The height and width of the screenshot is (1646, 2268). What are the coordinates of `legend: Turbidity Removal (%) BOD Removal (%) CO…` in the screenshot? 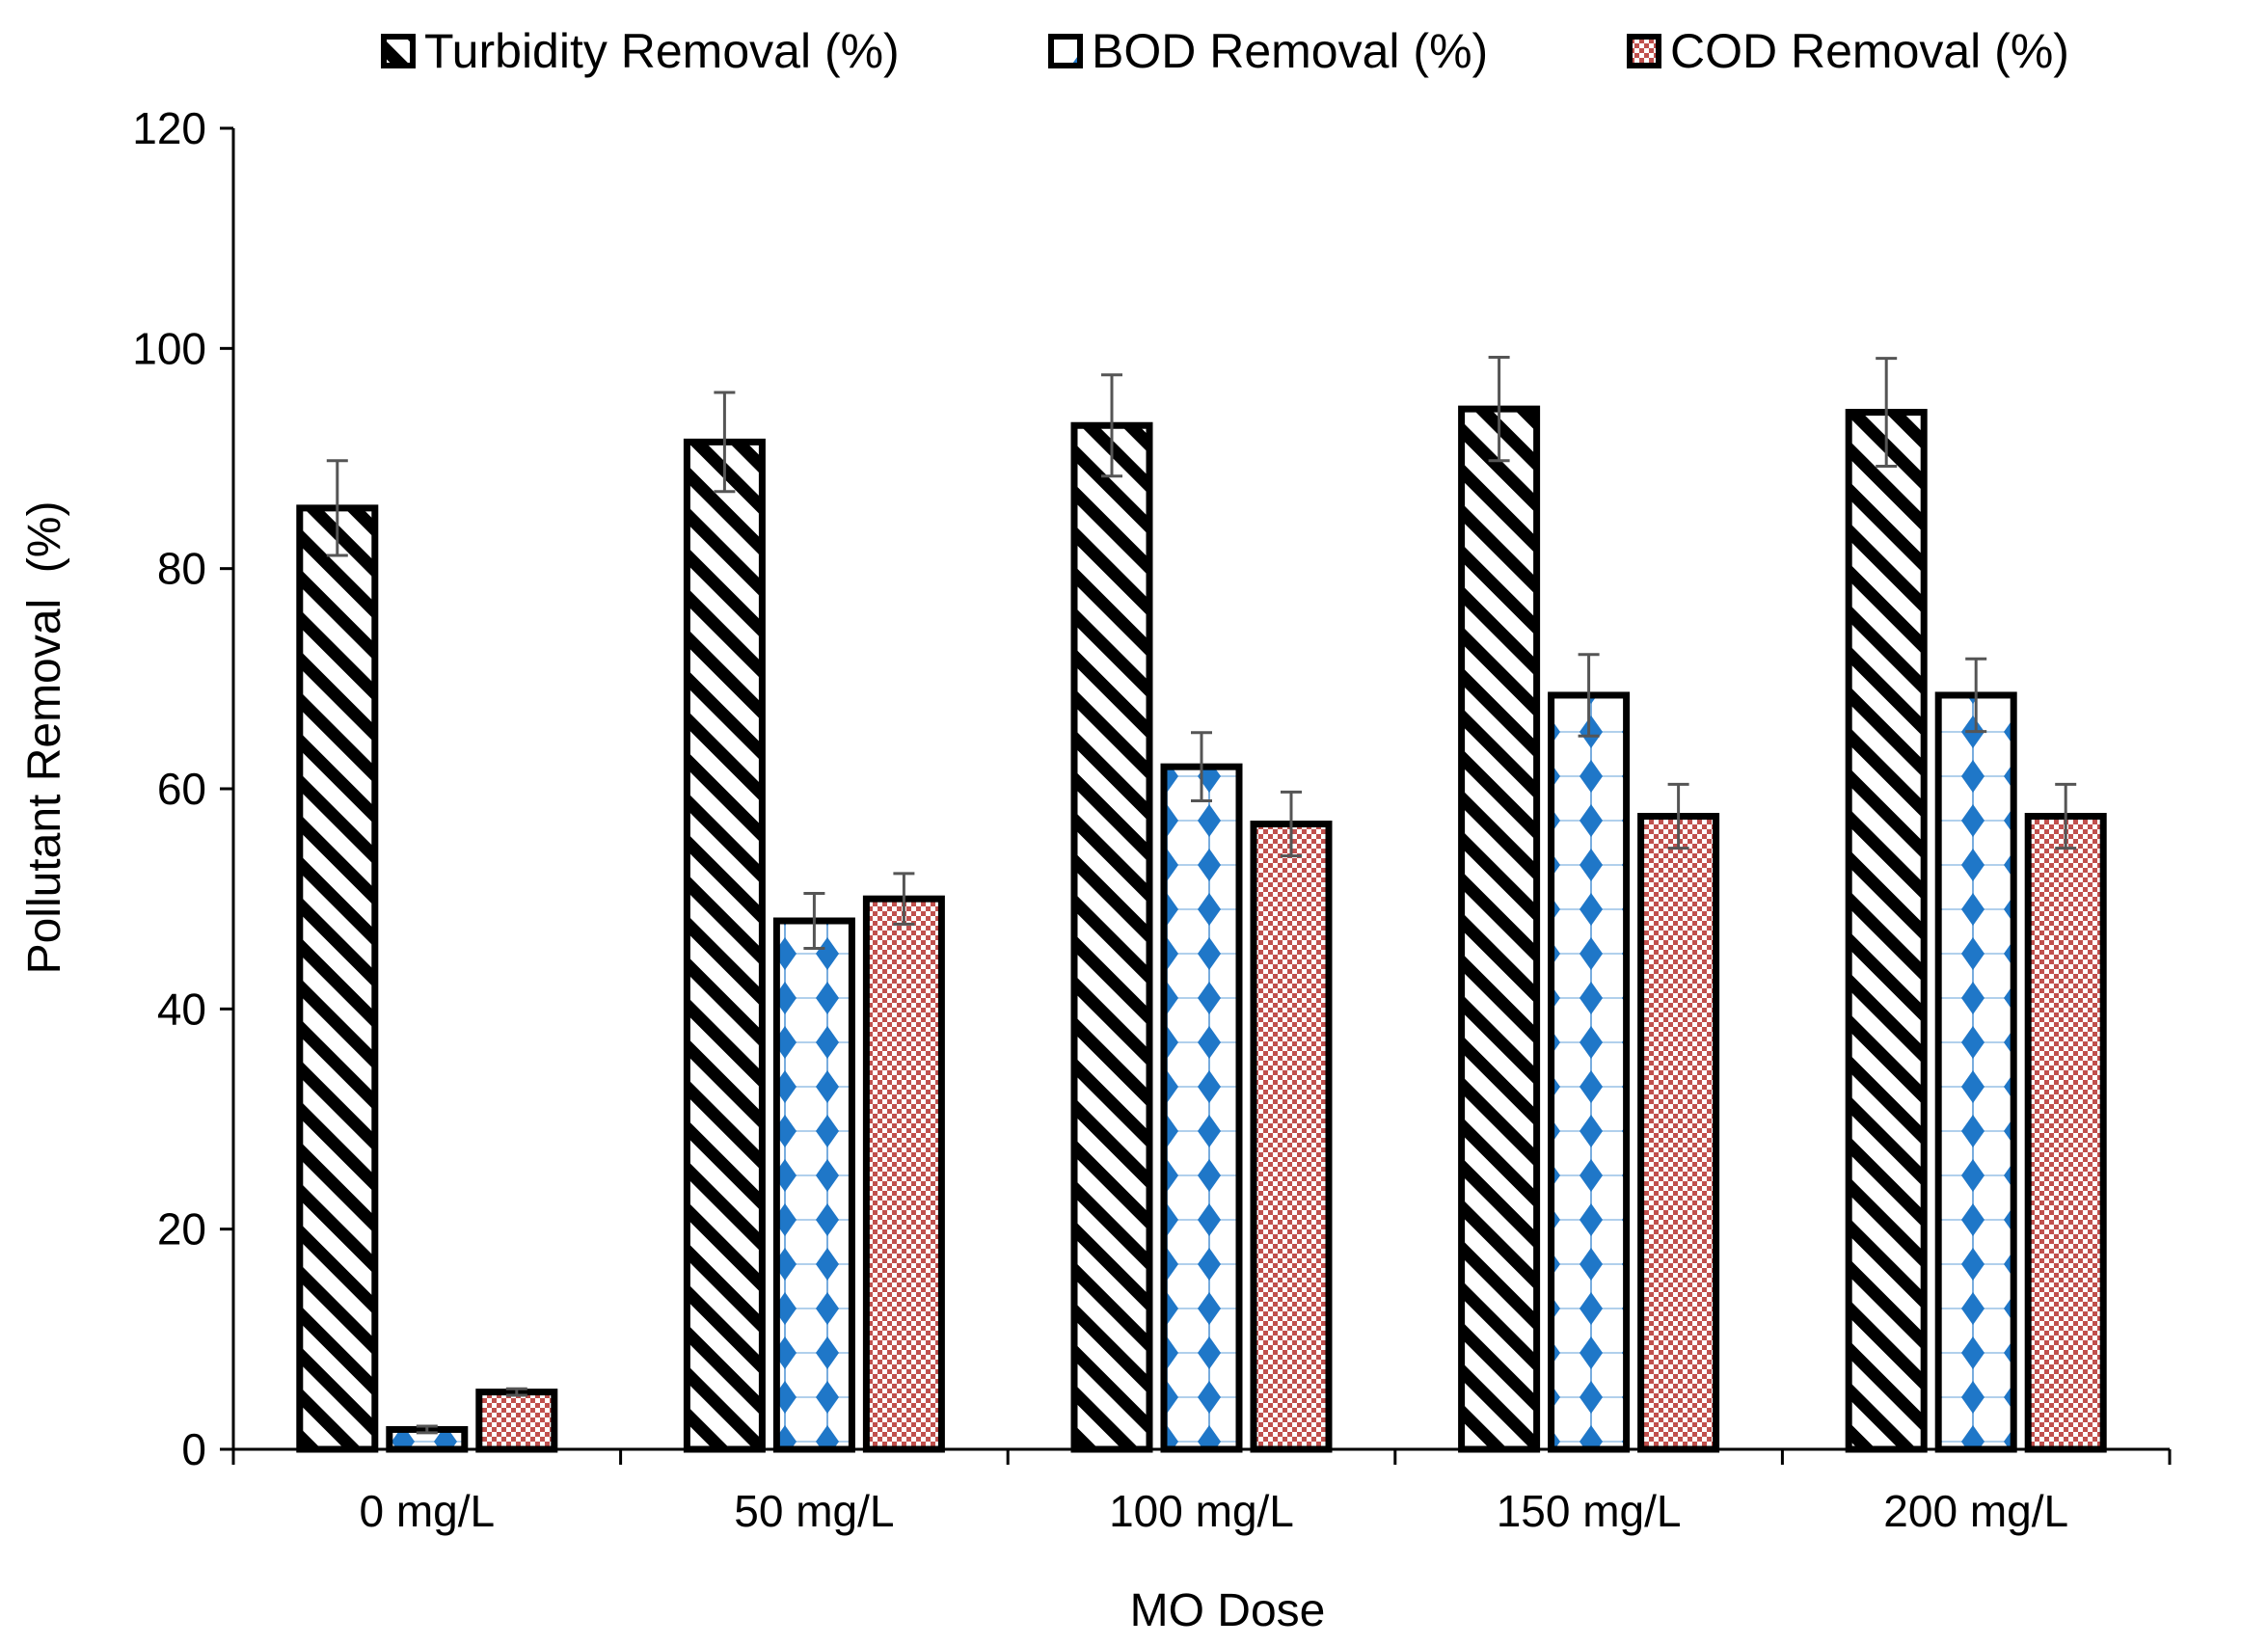 It's located at (1225, 51).